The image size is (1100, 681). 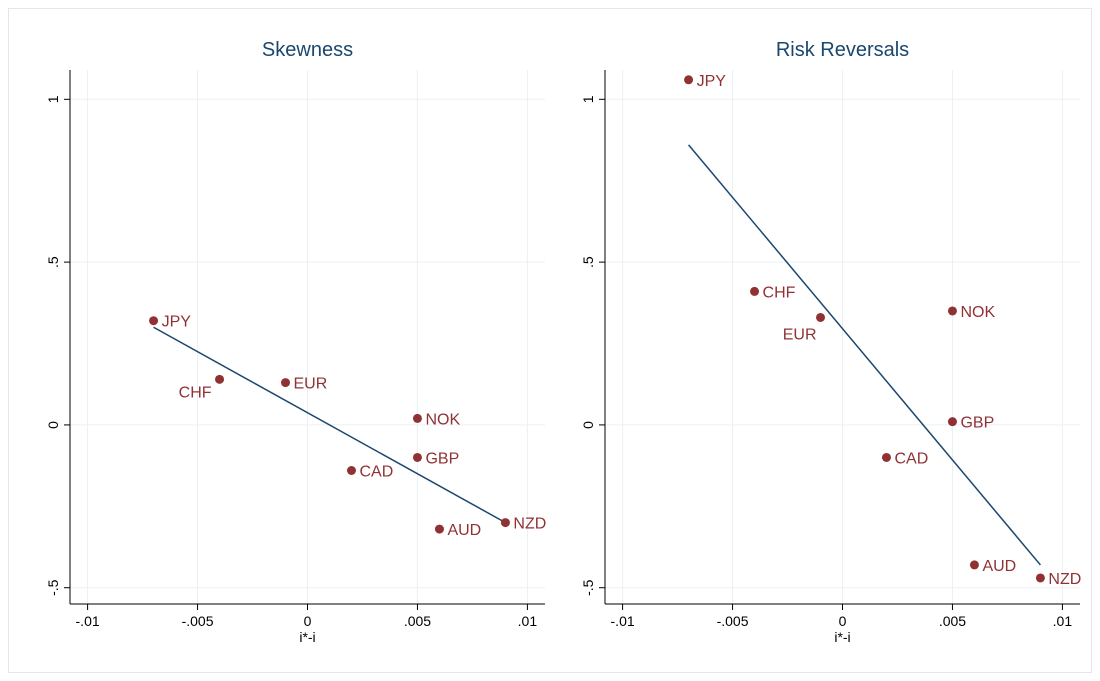 What do you see at coordinates (307, 50) in the screenshot?
I see `chart-title: Skewness` at bounding box center [307, 50].